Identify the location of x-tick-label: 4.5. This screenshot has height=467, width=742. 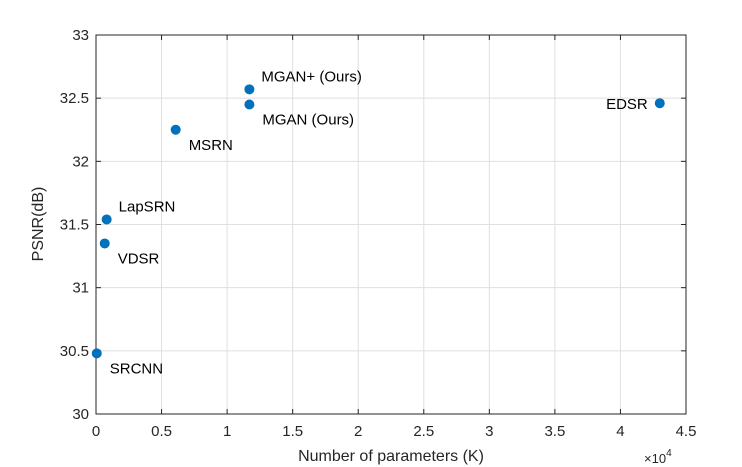
(686, 431).